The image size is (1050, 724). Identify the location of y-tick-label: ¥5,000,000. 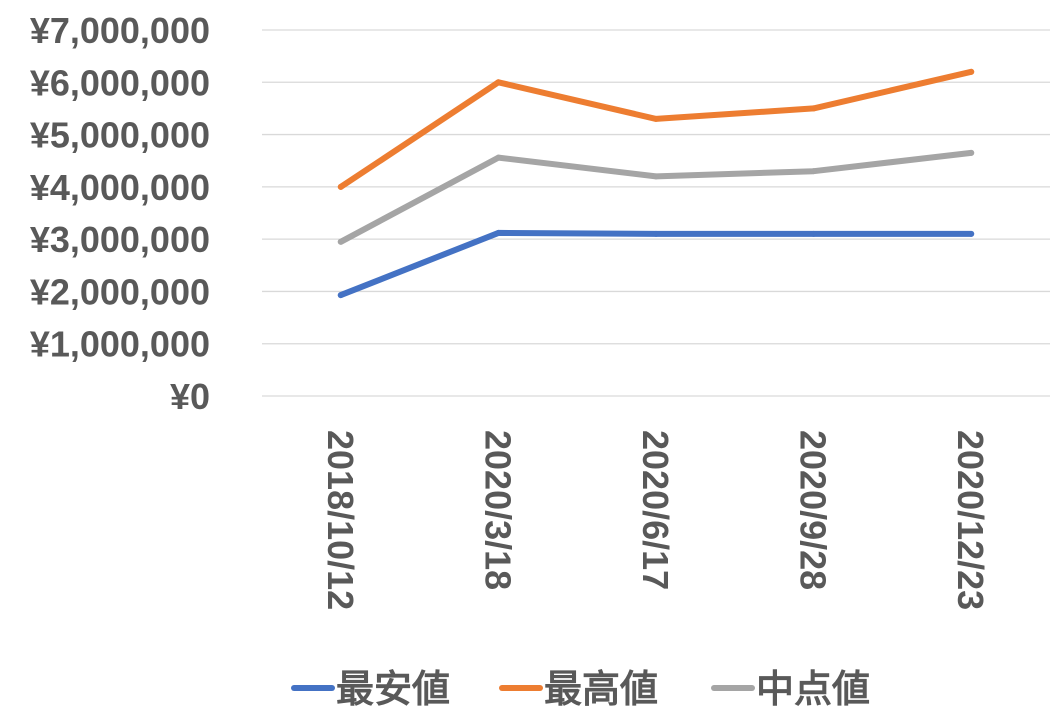
(120, 135).